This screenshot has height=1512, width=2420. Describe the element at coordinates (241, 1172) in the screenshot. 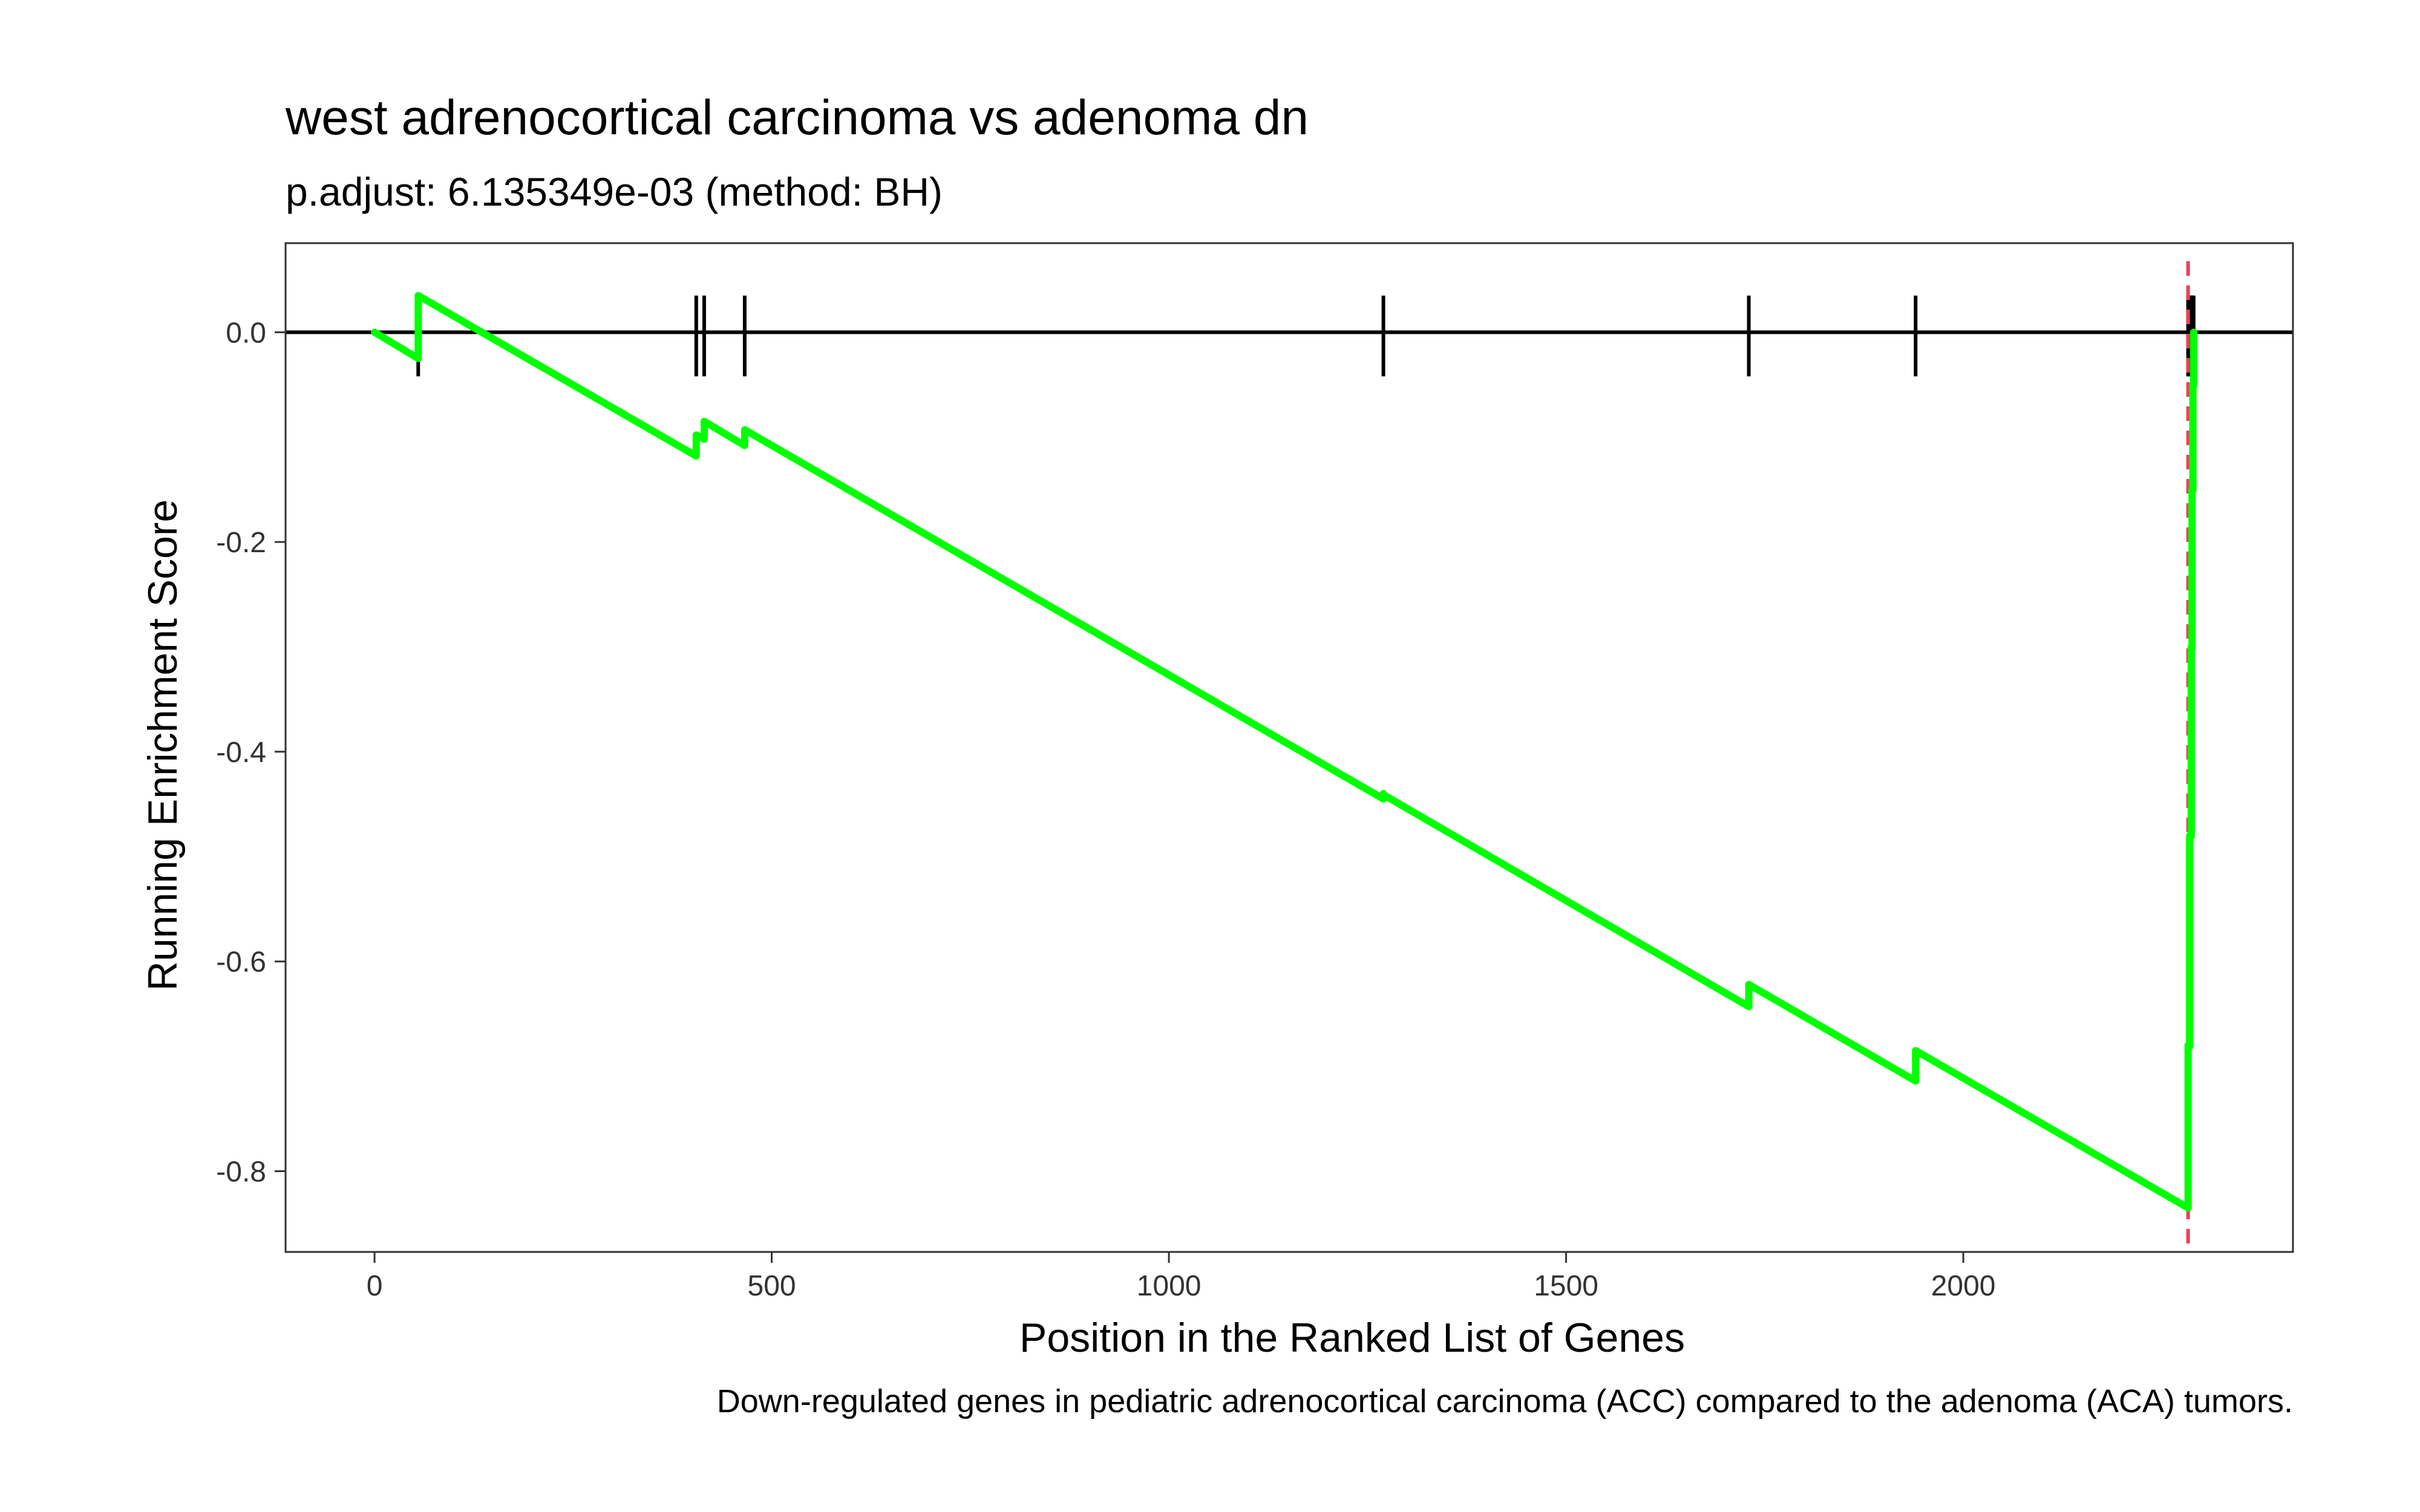

I see `y-tick-label: -0.8` at that location.